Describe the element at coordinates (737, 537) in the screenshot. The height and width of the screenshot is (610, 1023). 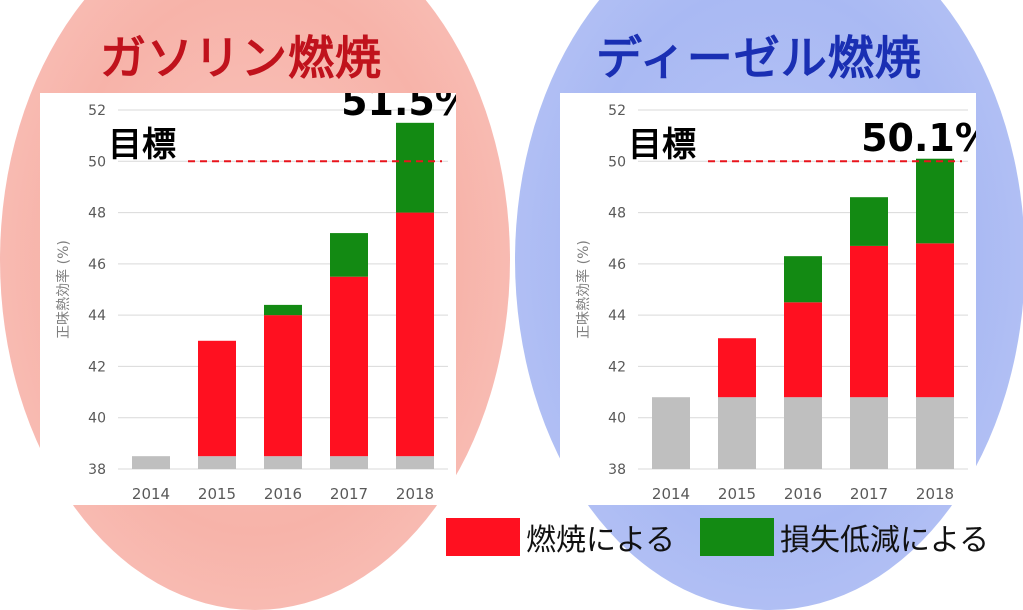
I see `legend-swatch-loss-reduction` at that location.